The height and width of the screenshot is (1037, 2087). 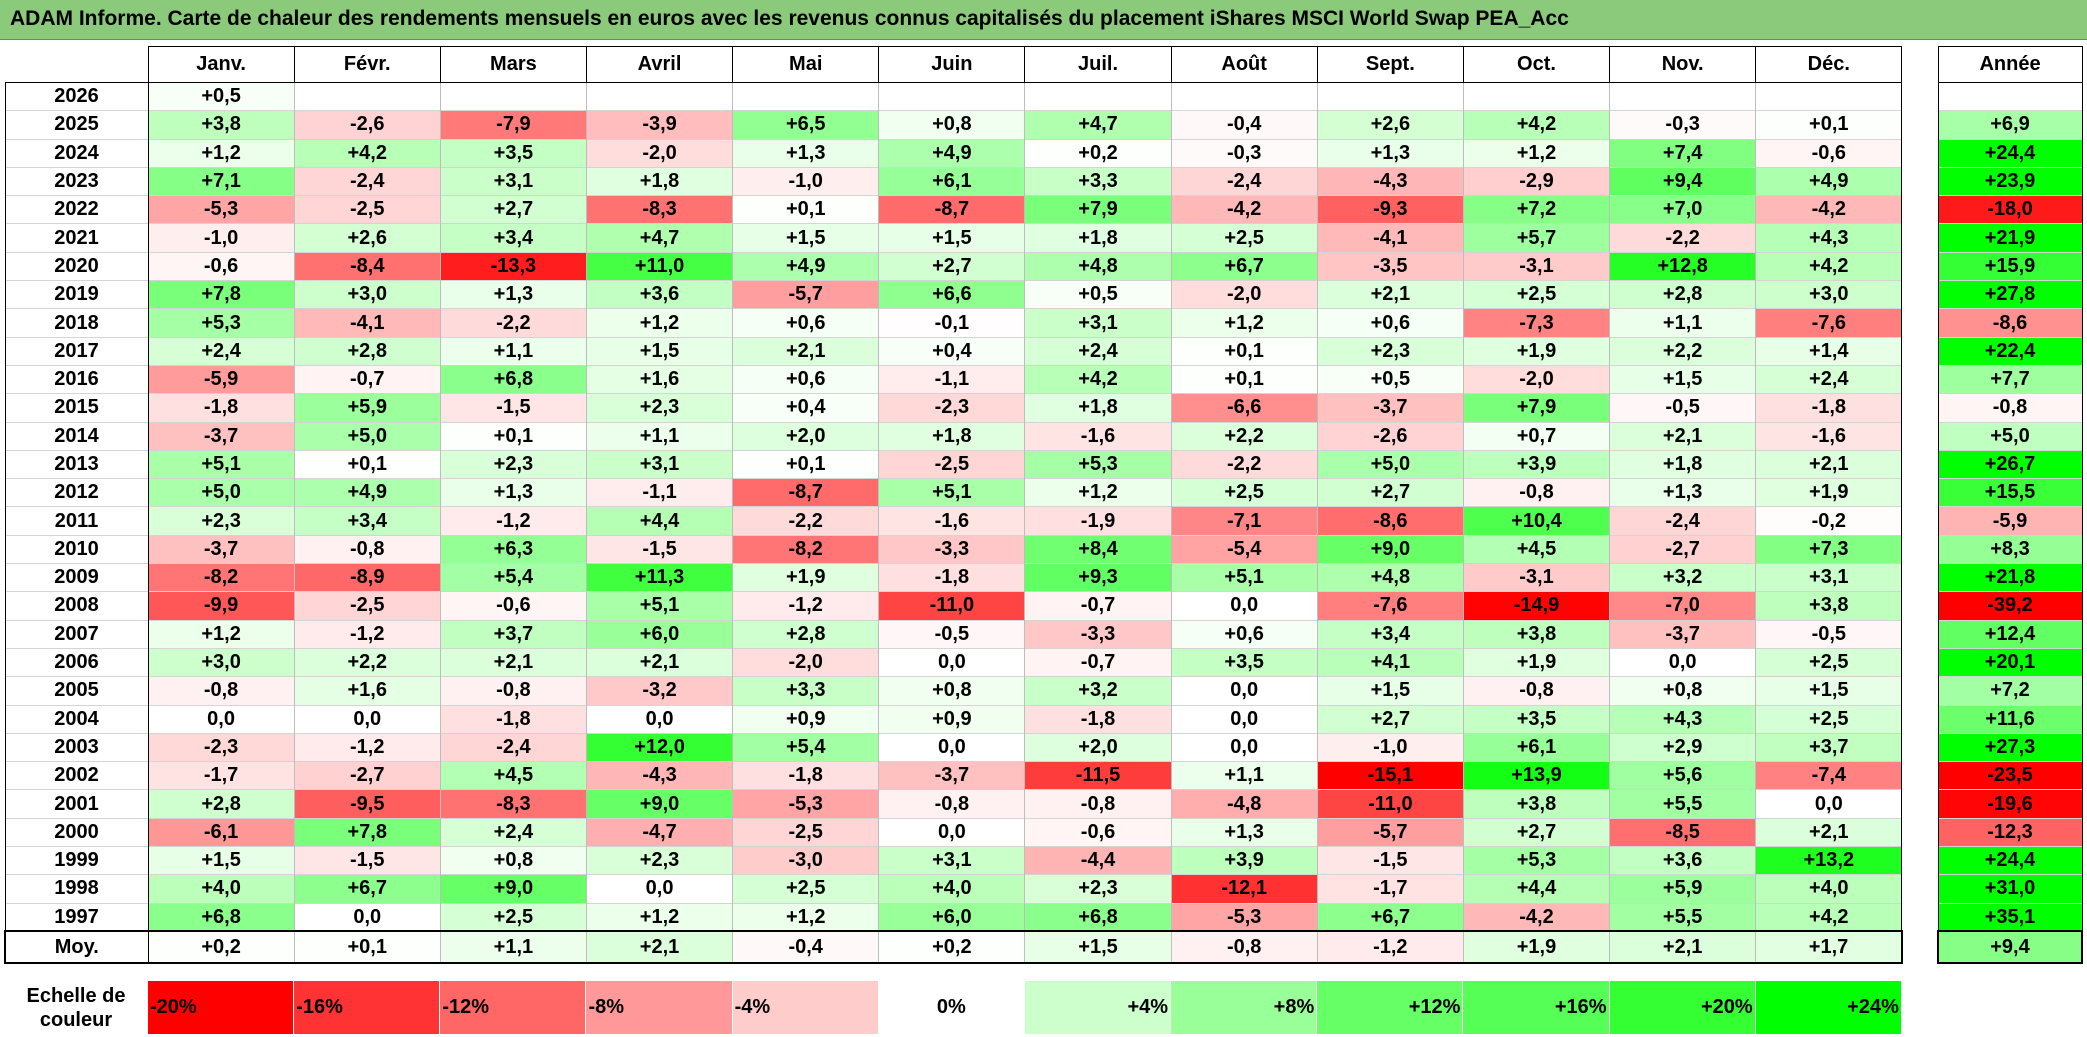 I want to click on heatmap-cell: +3,2, so click(x=1682, y=577).